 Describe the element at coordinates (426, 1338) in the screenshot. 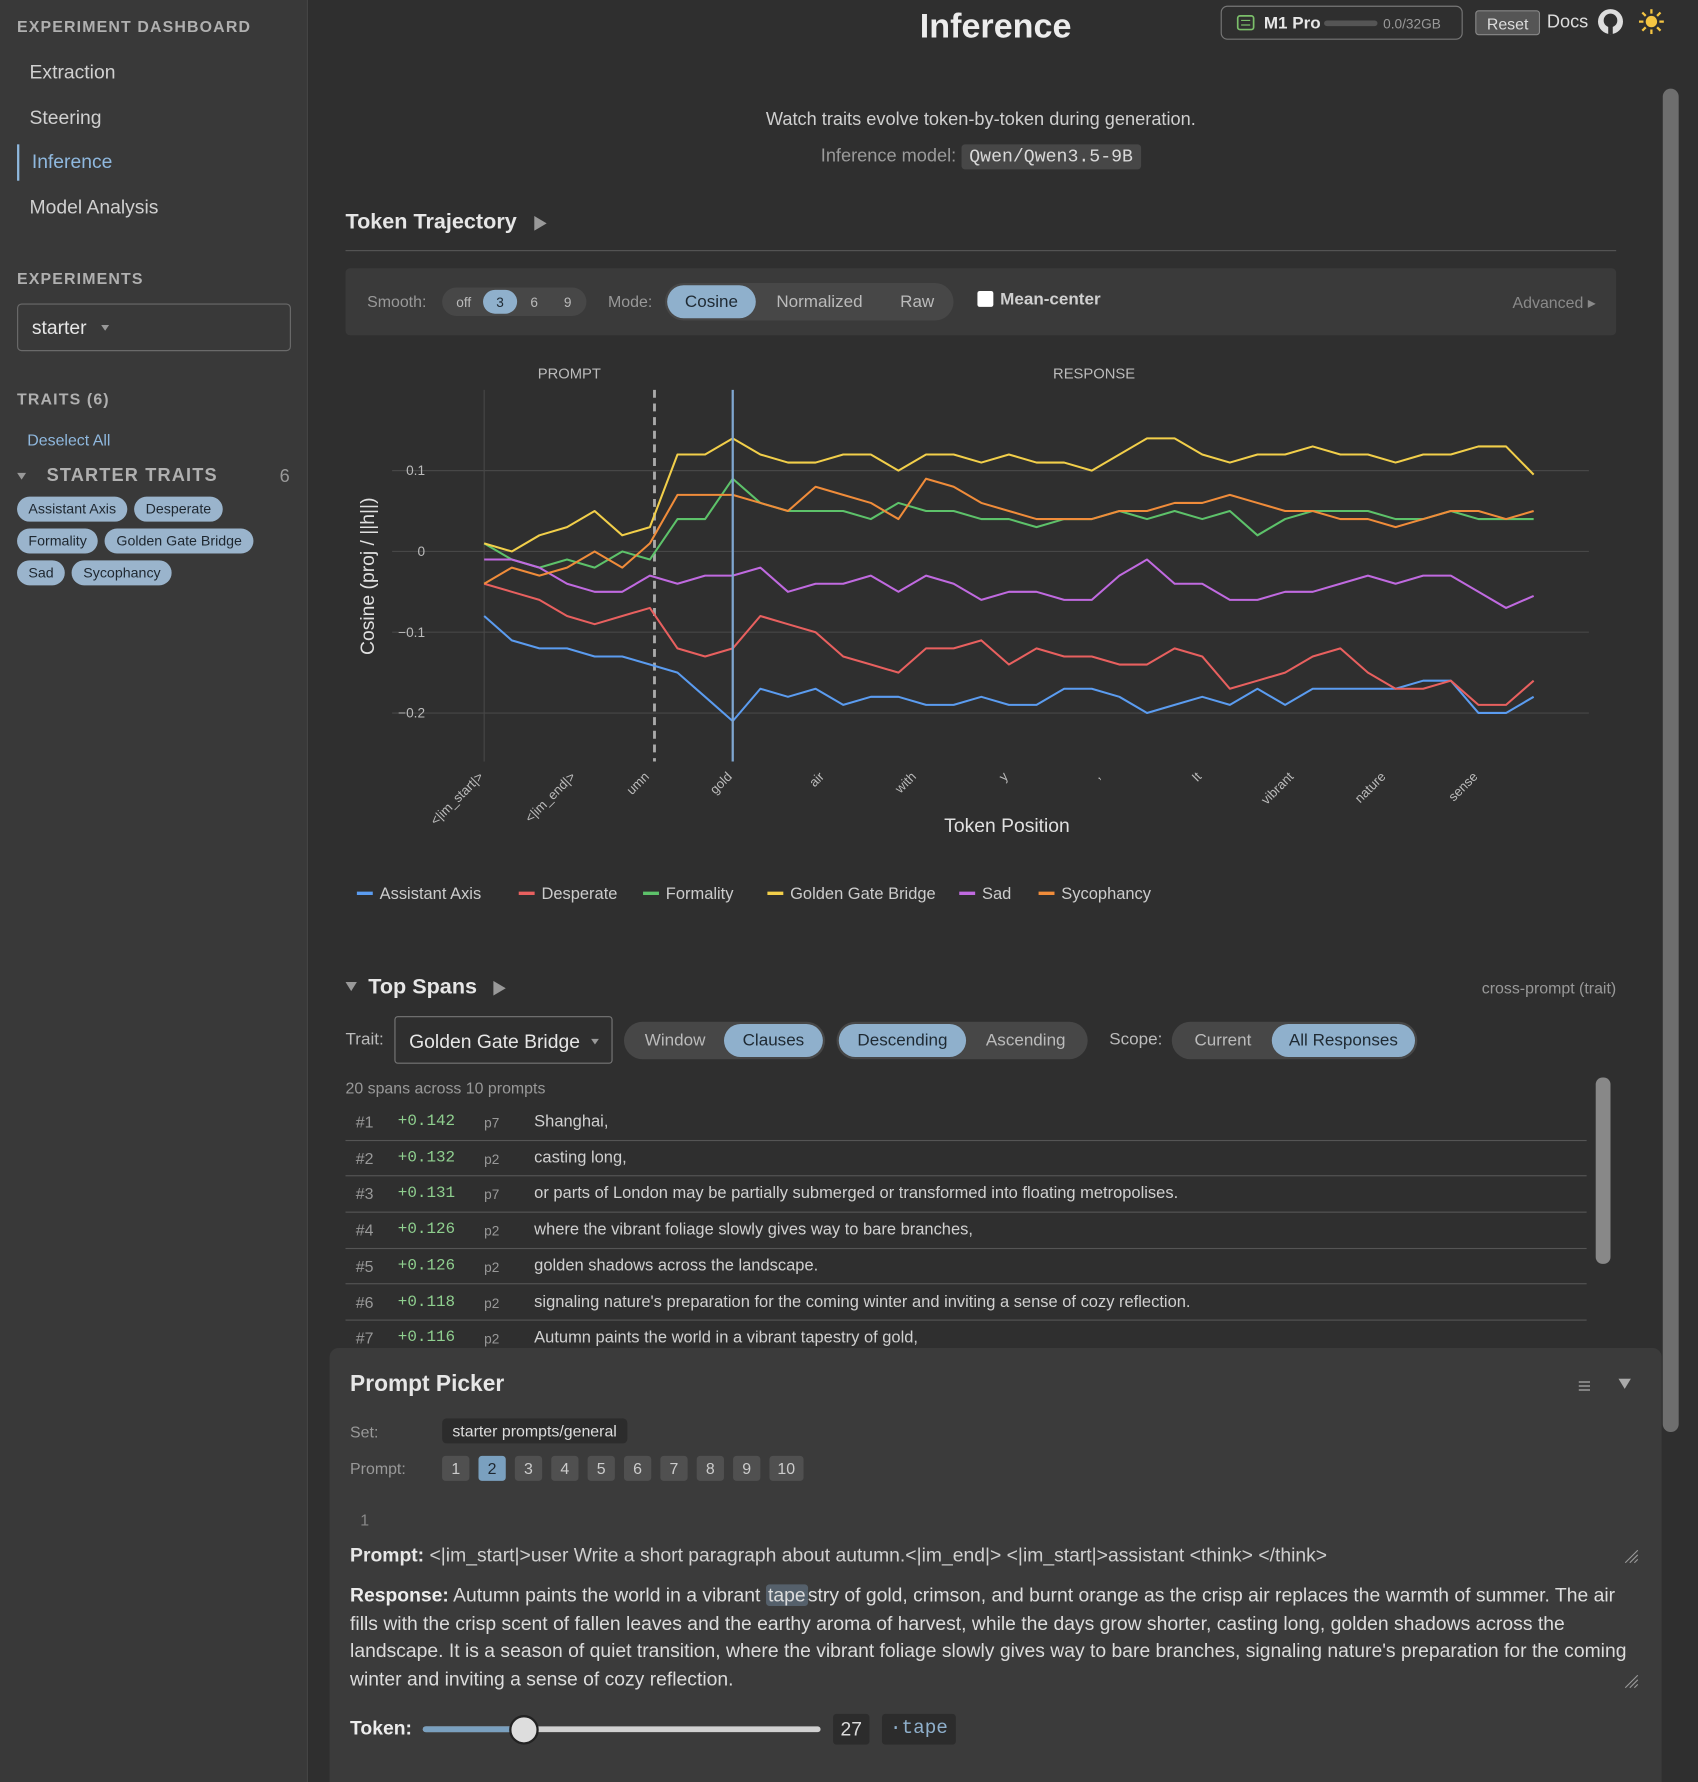

I see `span-score: +0.116` at that location.